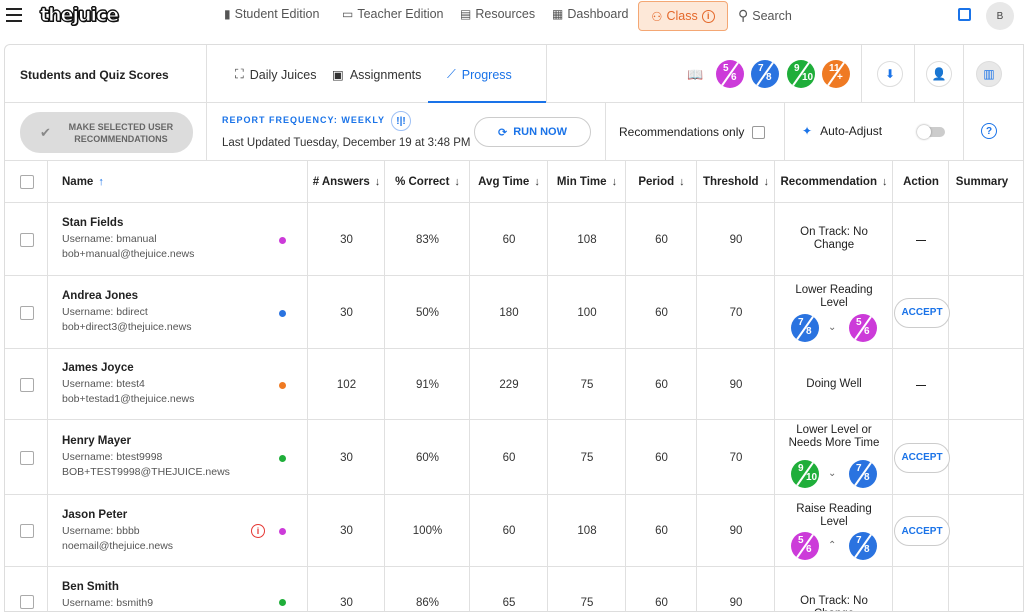 The height and width of the screenshot is (612, 1024). What do you see at coordinates (258, 531) in the screenshot?
I see `warning-info-icon: i` at bounding box center [258, 531].